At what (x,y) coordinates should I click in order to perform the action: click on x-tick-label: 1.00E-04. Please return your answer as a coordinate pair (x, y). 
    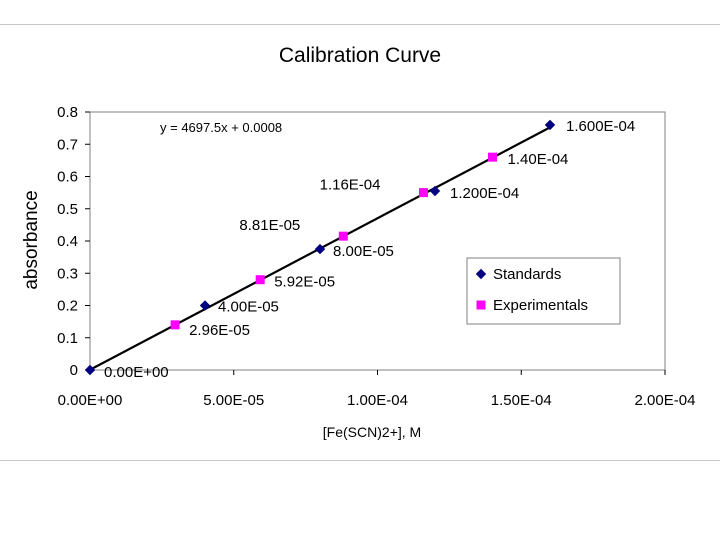
    Looking at the image, I should click on (377, 400).